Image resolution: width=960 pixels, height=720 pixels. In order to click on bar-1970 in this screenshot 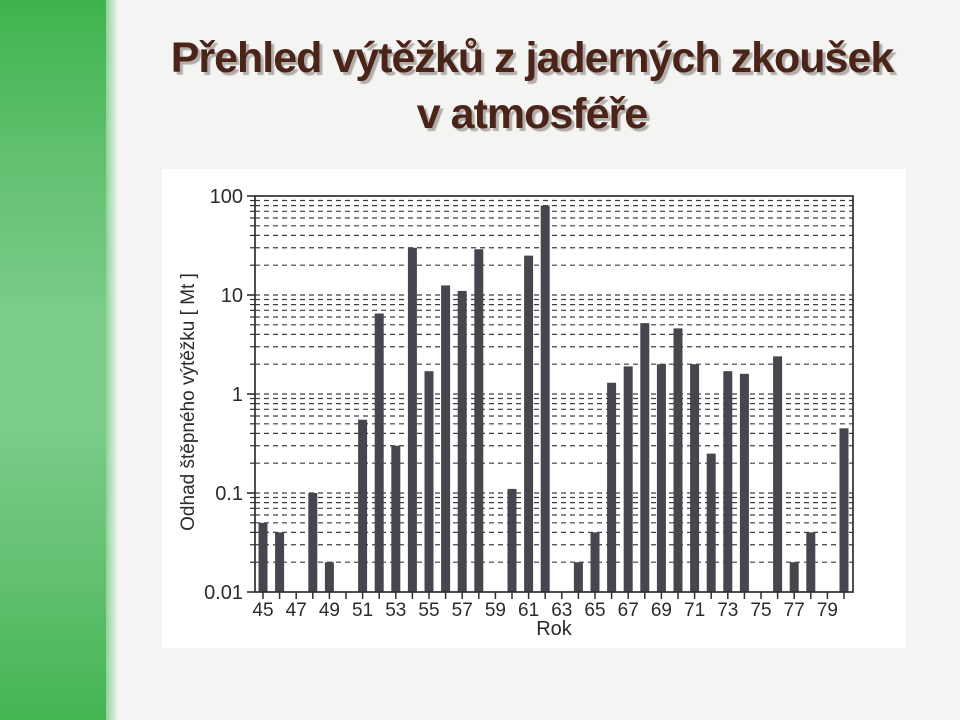, I will do `click(678, 460)`.